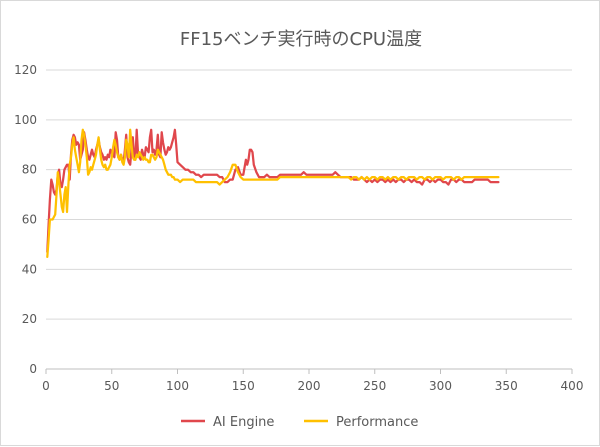 This screenshot has width=600, height=447. I want to click on x-tick-label: 50, so click(111, 386).